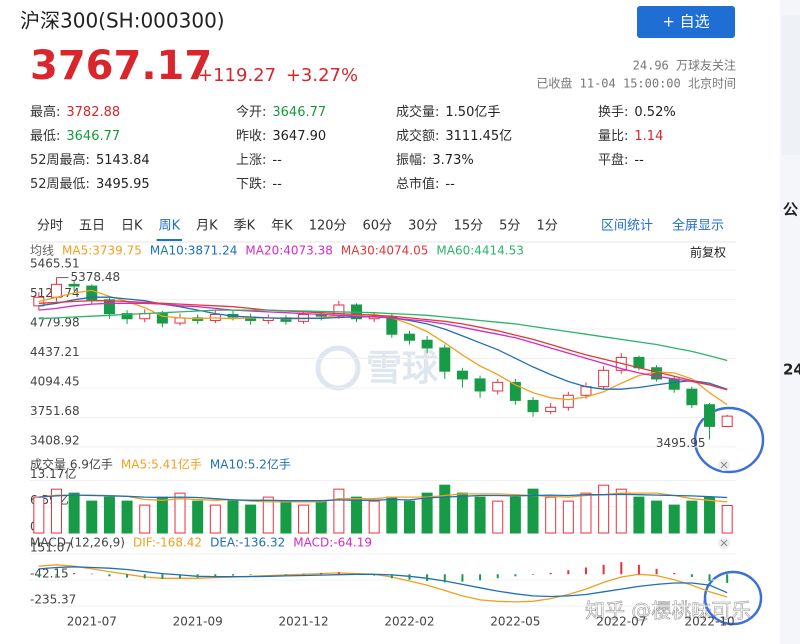 This screenshot has height=644, width=800. I want to click on tab: 60分, so click(378, 226).